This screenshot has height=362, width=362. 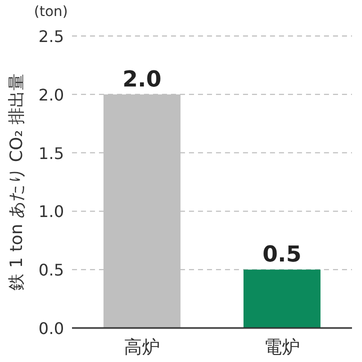 I want to click on y-tick-label: 2.0, so click(x=51, y=94).